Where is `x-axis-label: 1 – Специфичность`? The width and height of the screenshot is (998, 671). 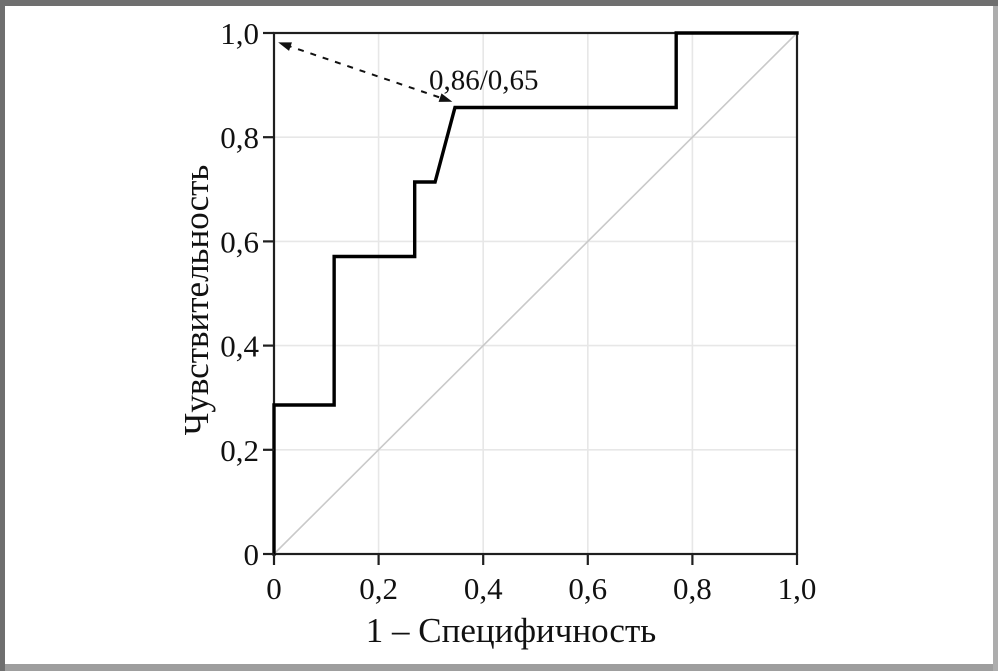
x-axis-label: 1 – Специфичность is located at coordinates (511, 630).